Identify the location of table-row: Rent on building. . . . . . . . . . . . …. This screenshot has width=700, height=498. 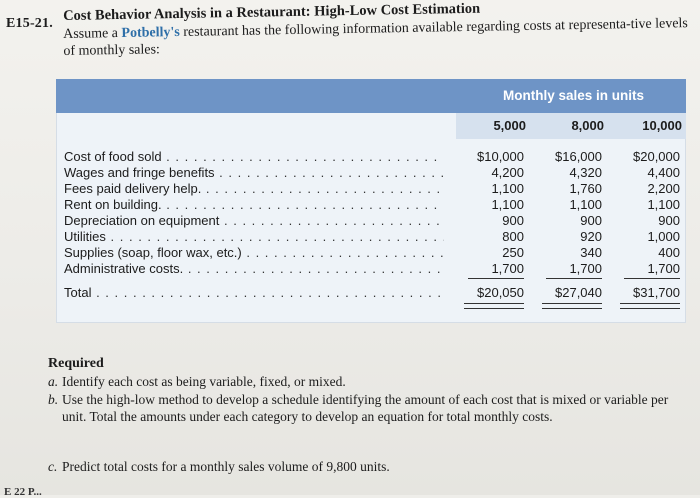
(371, 205).